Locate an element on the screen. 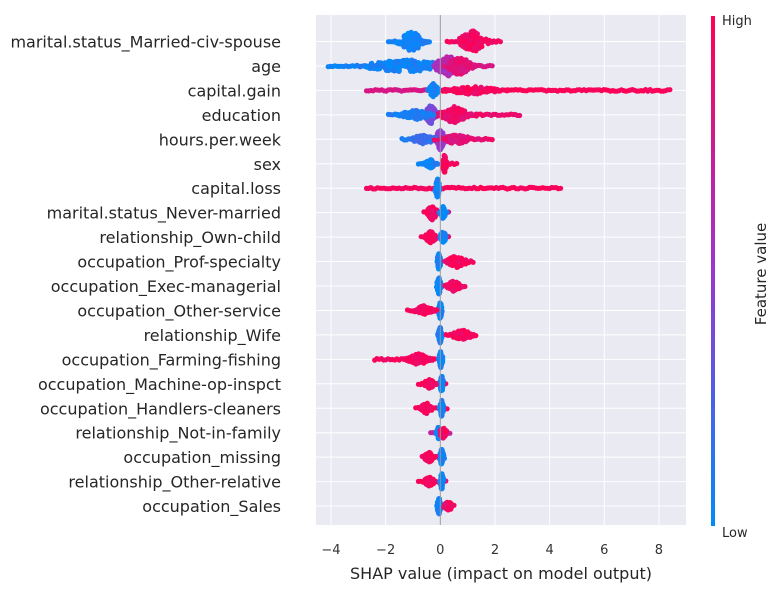 This screenshot has width=778, height=591. x-tick-label: 4 is located at coordinates (549, 550).